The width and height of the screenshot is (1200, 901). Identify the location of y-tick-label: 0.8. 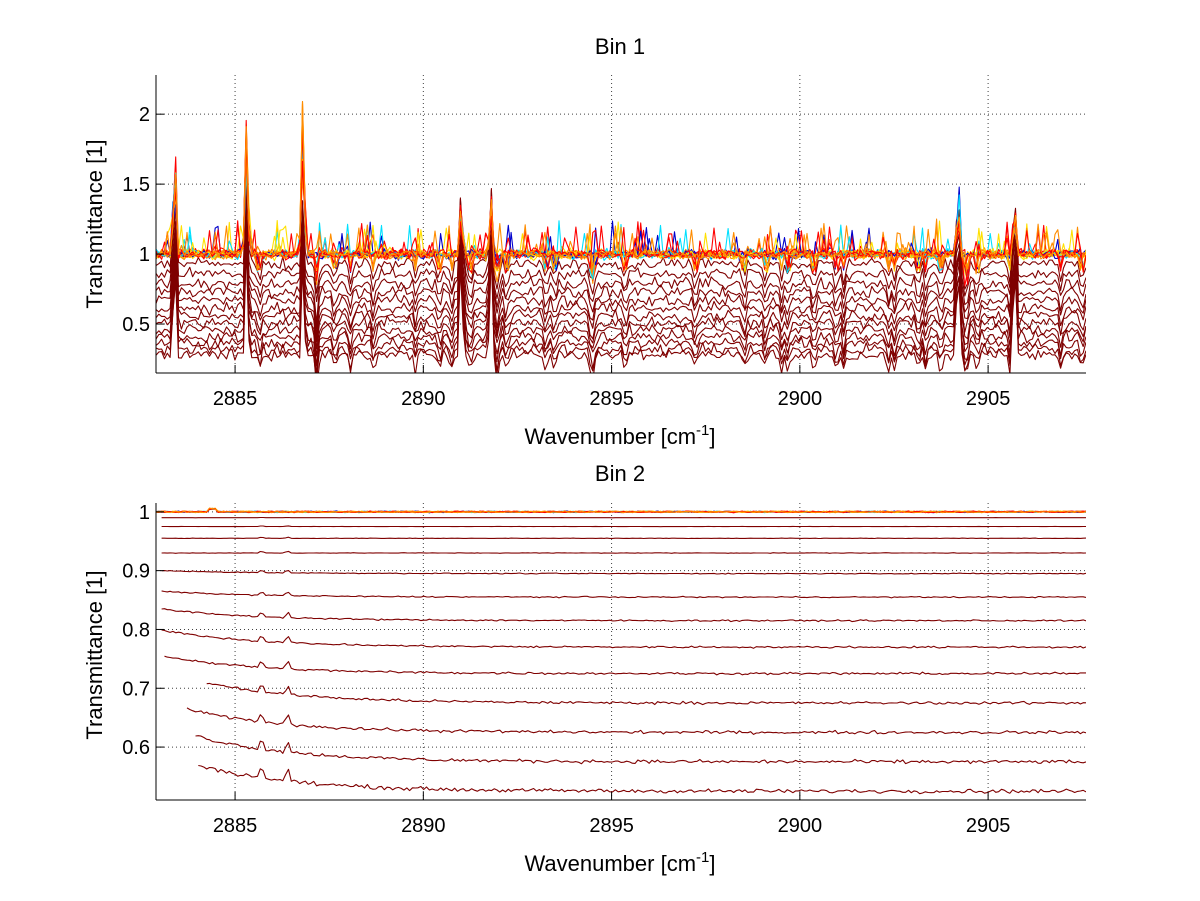
(136, 630).